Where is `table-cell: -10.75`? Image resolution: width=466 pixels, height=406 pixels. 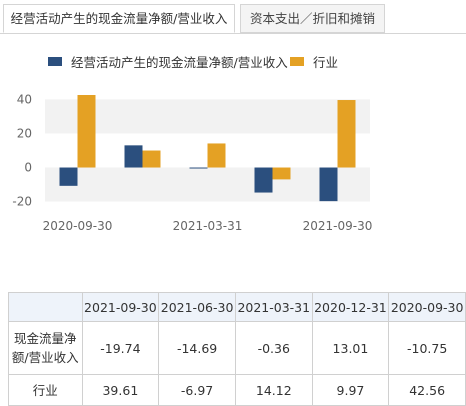 table-cell: -10.75 is located at coordinates (427, 348).